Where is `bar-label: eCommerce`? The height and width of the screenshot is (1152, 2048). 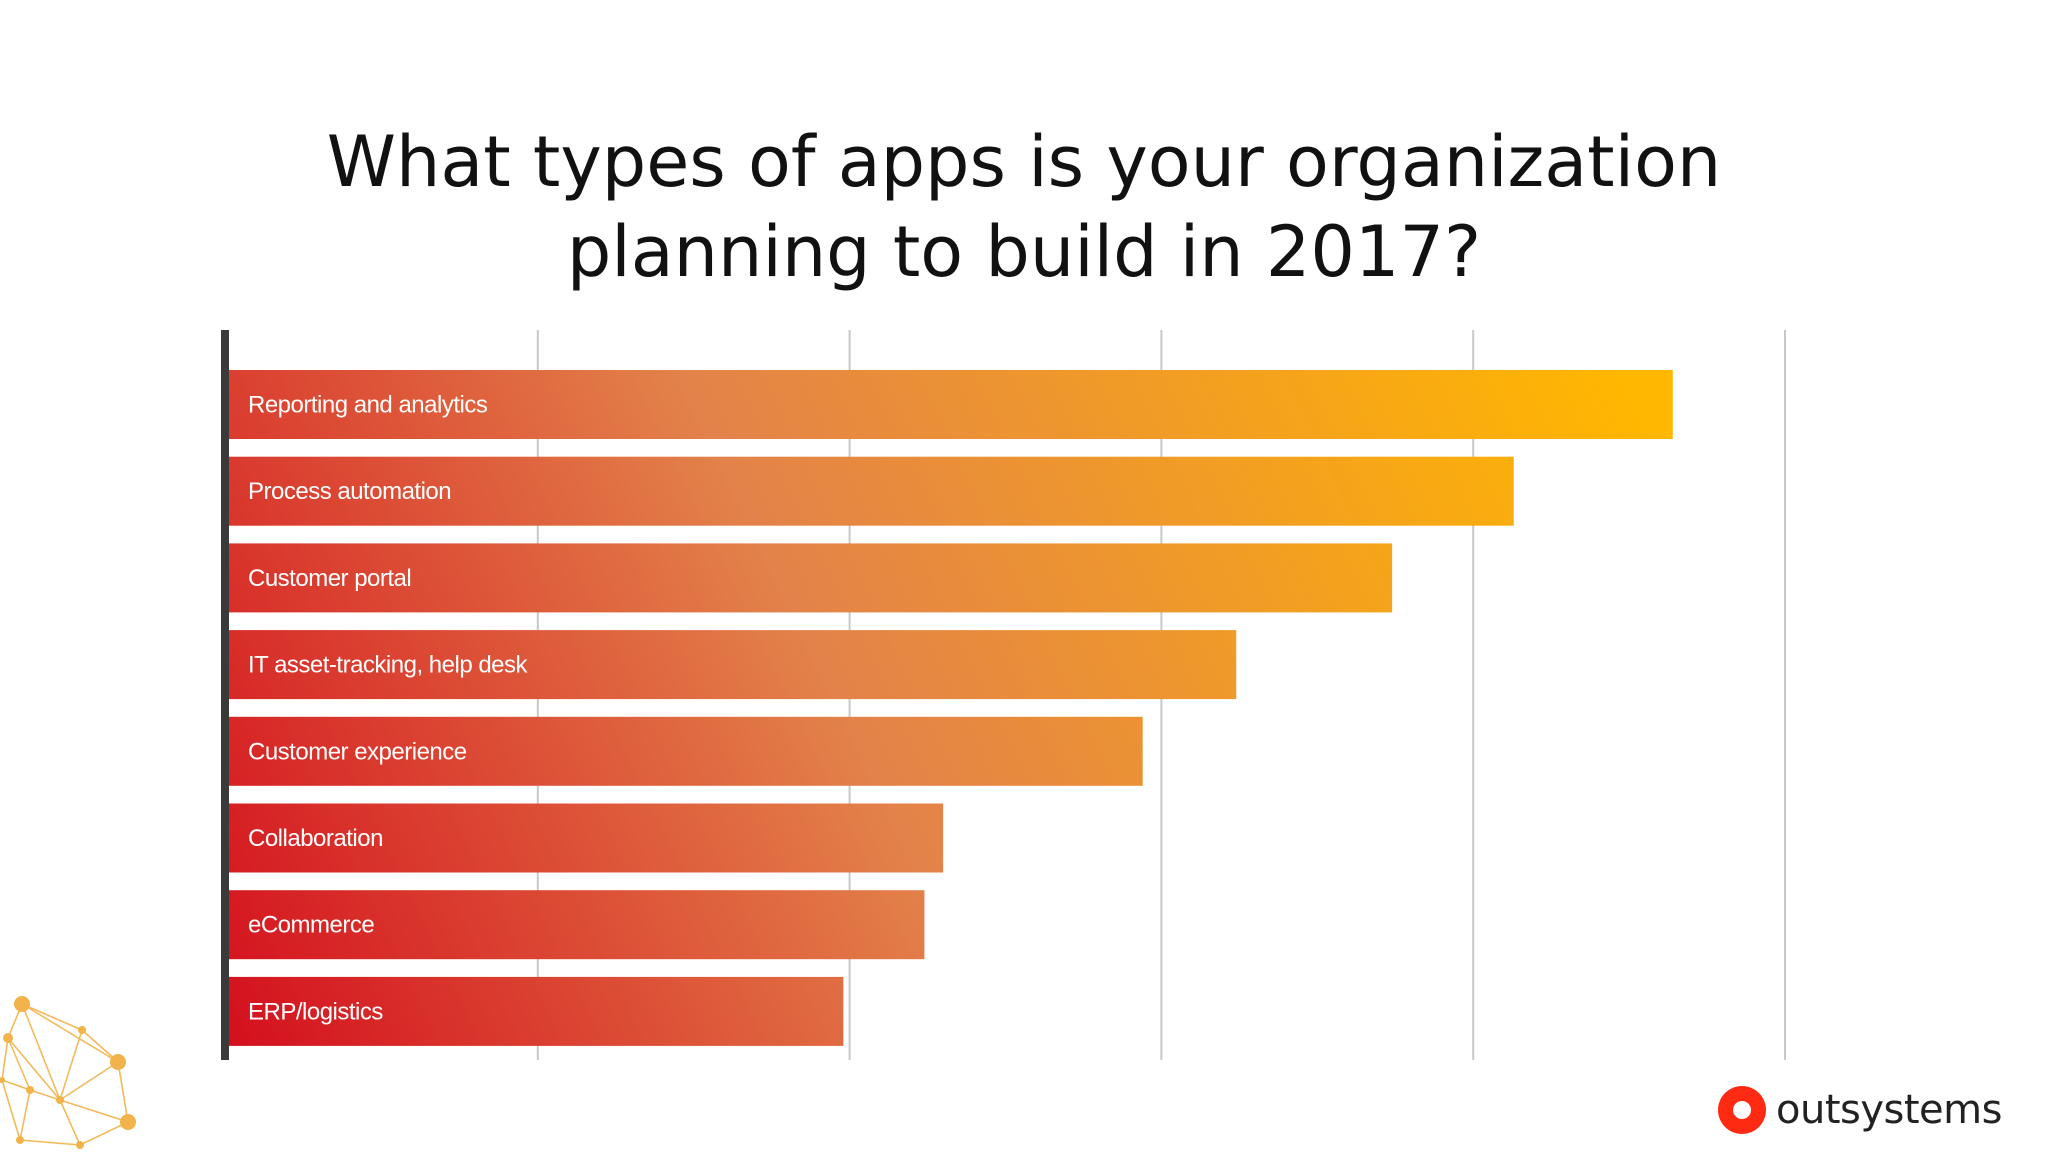
bar-label: eCommerce is located at coordinates (311, 925).